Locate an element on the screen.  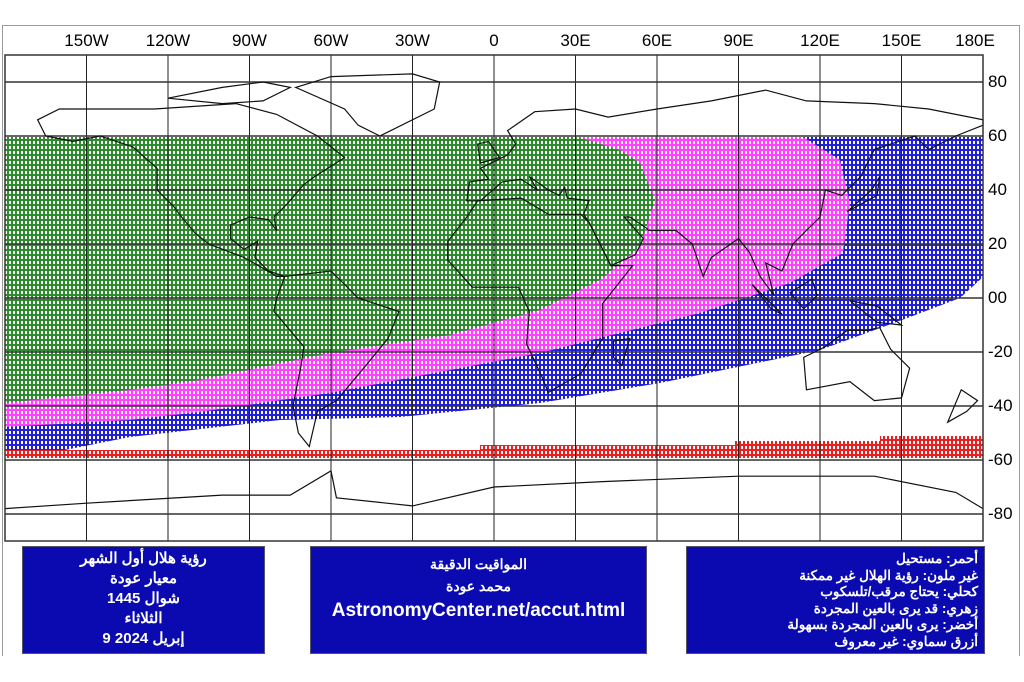
latitude-label: -80 is located at coordinates (1000, 513).